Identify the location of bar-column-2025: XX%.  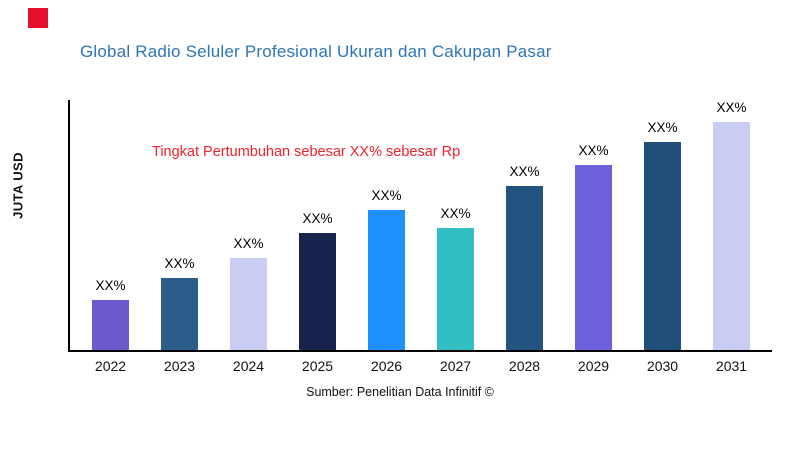
(317, 225).